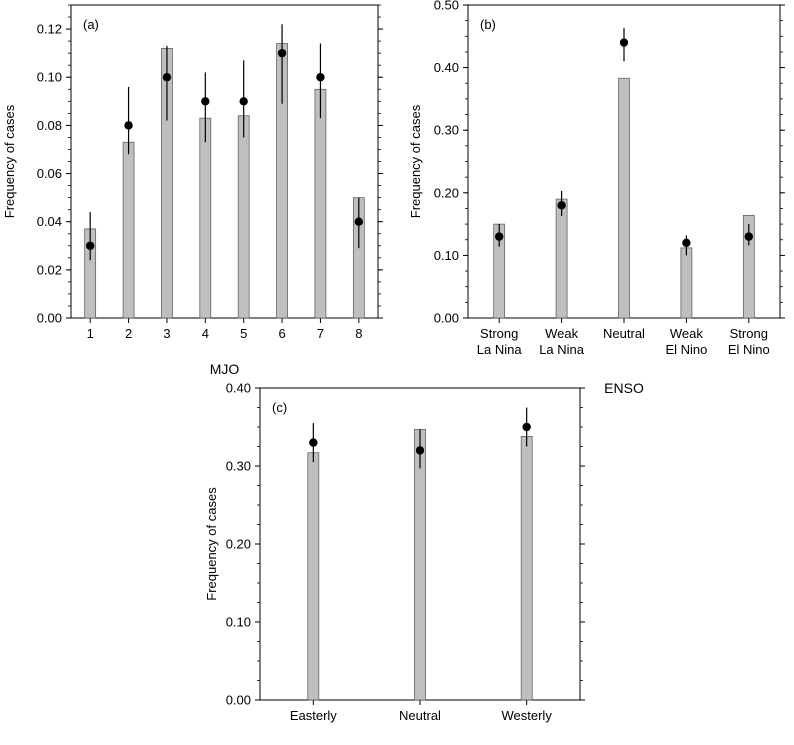  What do you see at coordinates (49, 269) in the screenshot?
I see `panel-a-ytick-label: 0.02` at bounding box center [49, 269].